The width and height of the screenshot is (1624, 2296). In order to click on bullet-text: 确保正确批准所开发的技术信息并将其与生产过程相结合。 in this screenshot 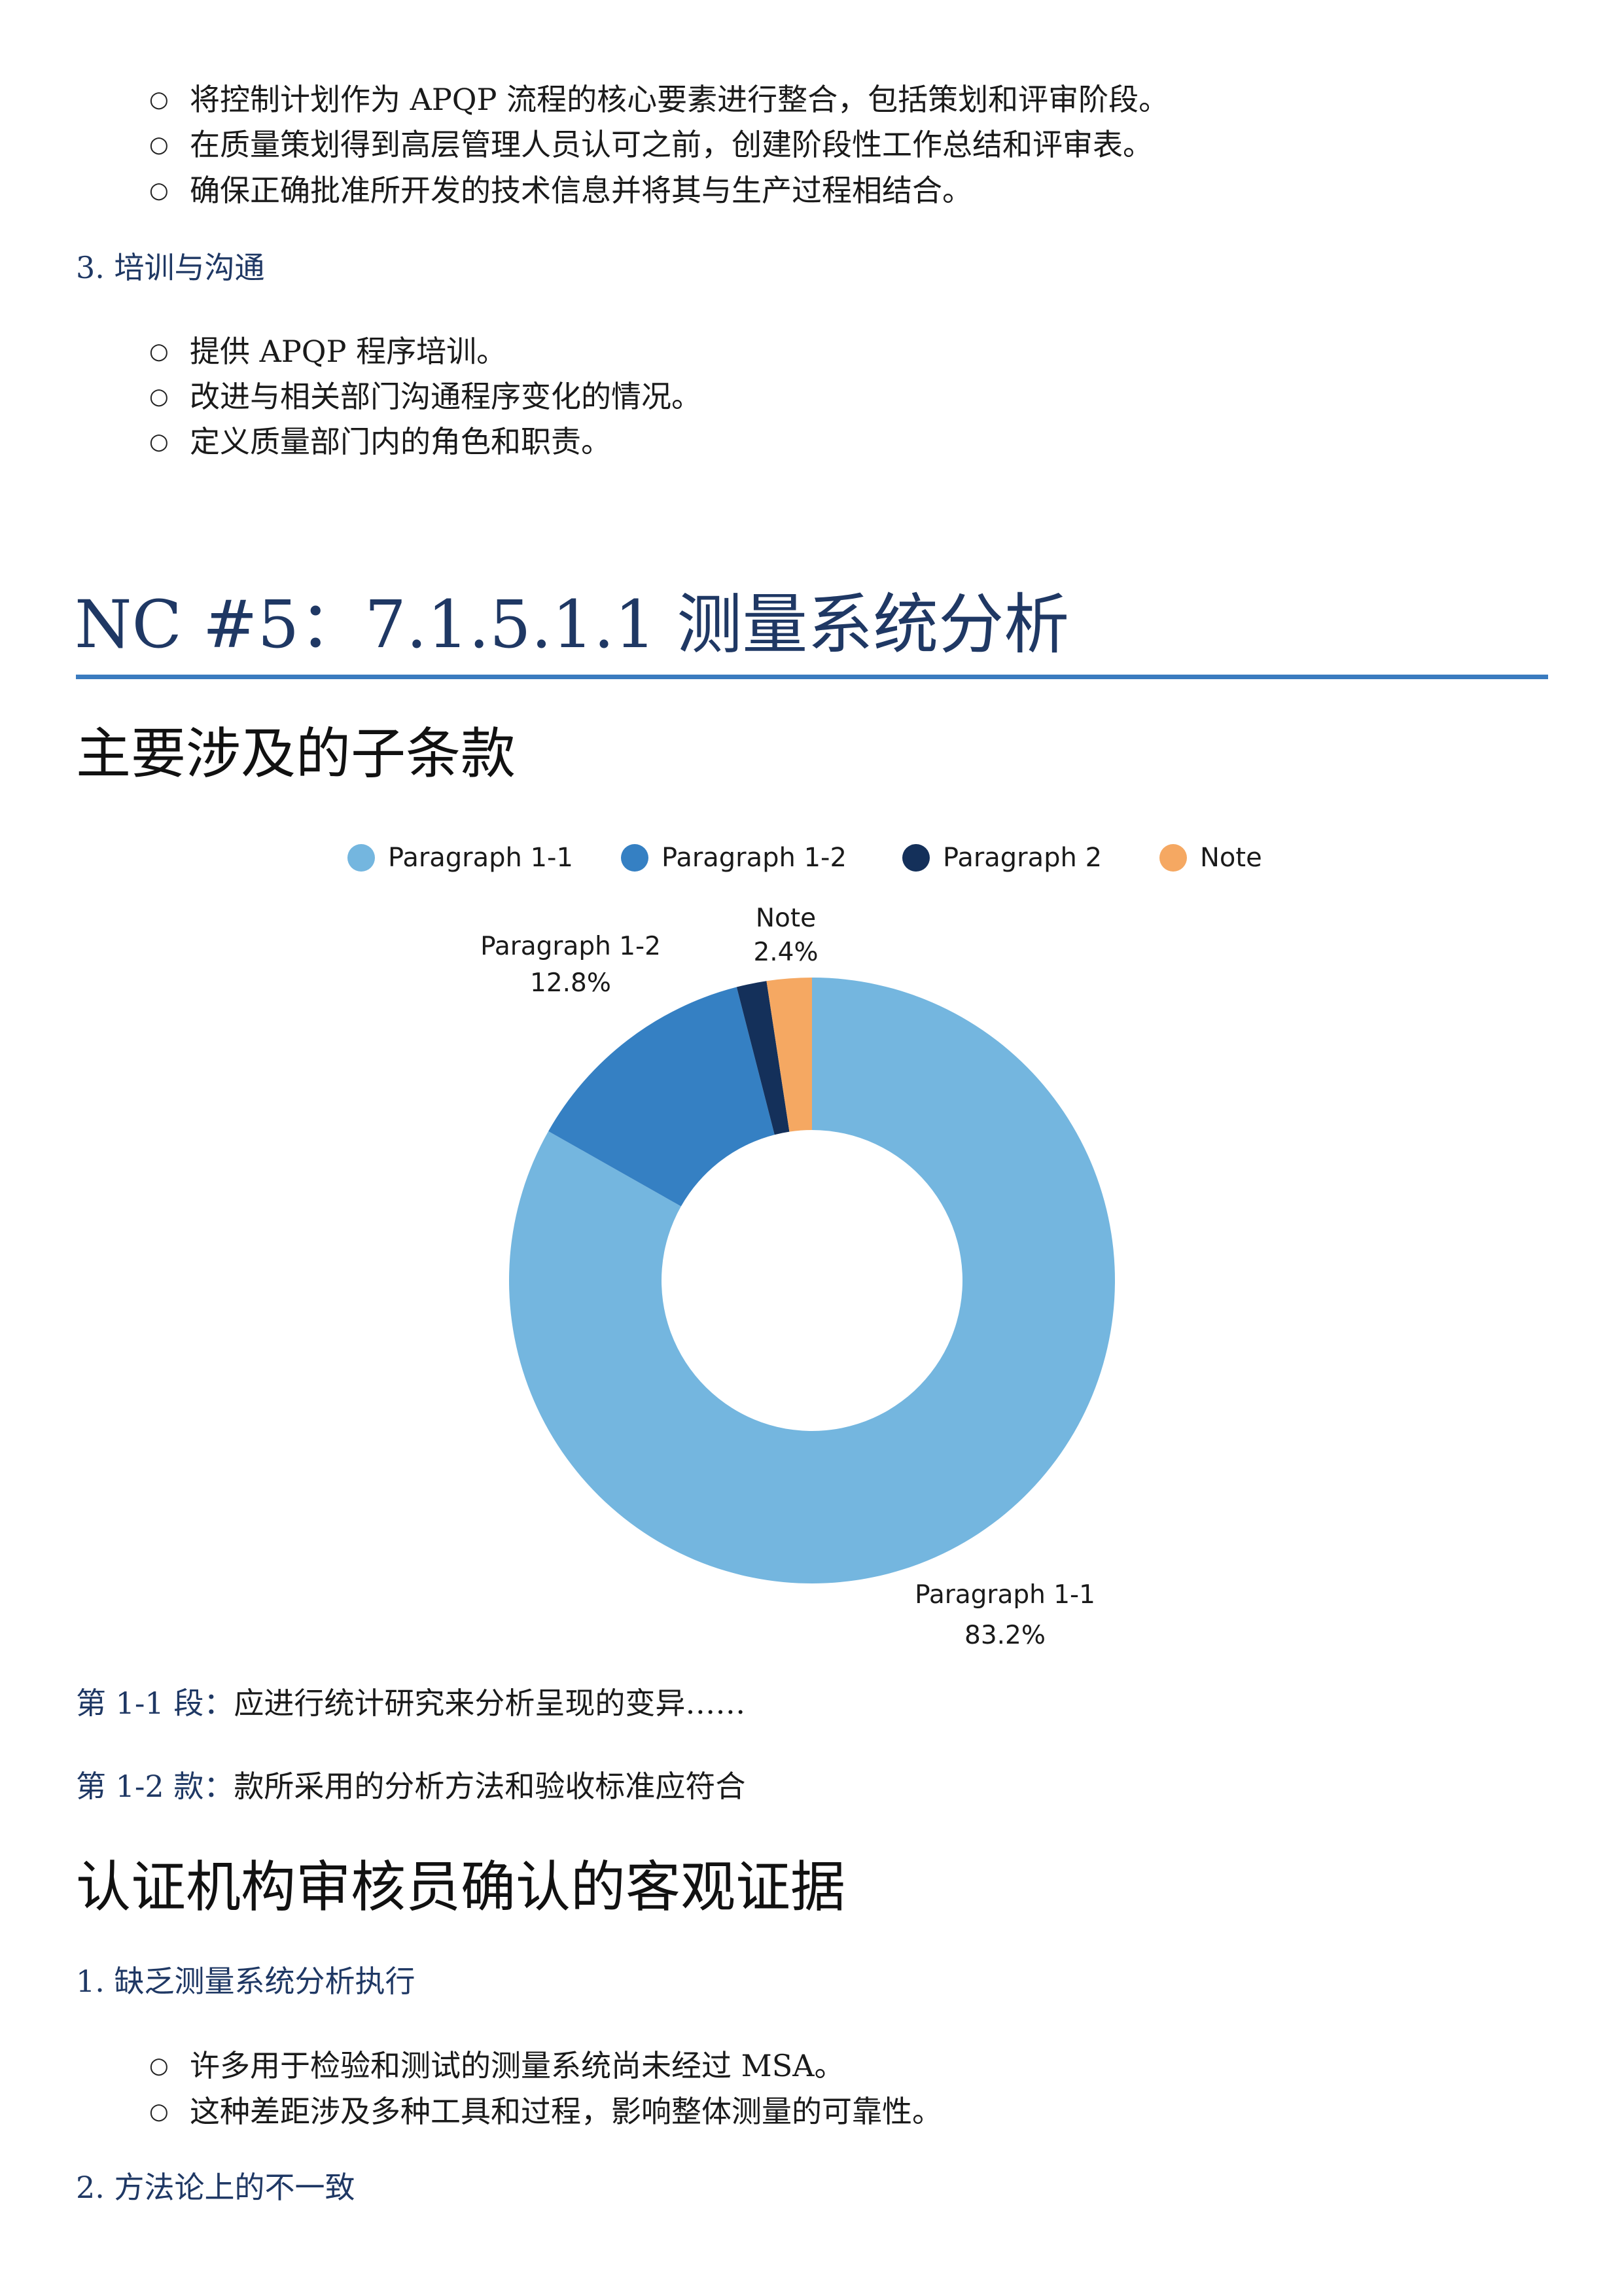, I will do `click(581, 191)`.